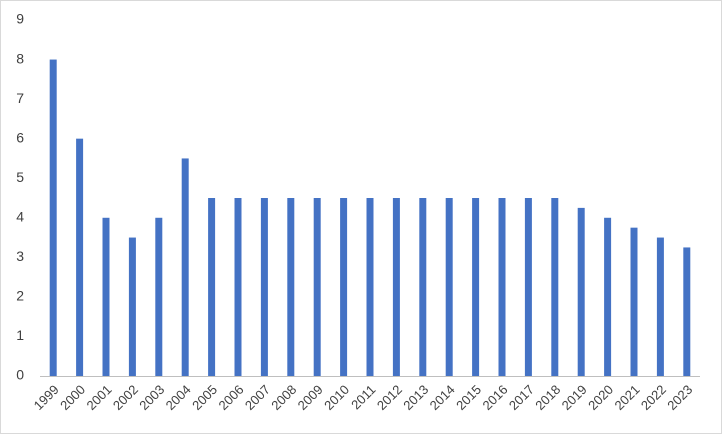 The height and width of the screenshot is (434, 722). I want to click on y-tick-label: 4, so click(20, 216).